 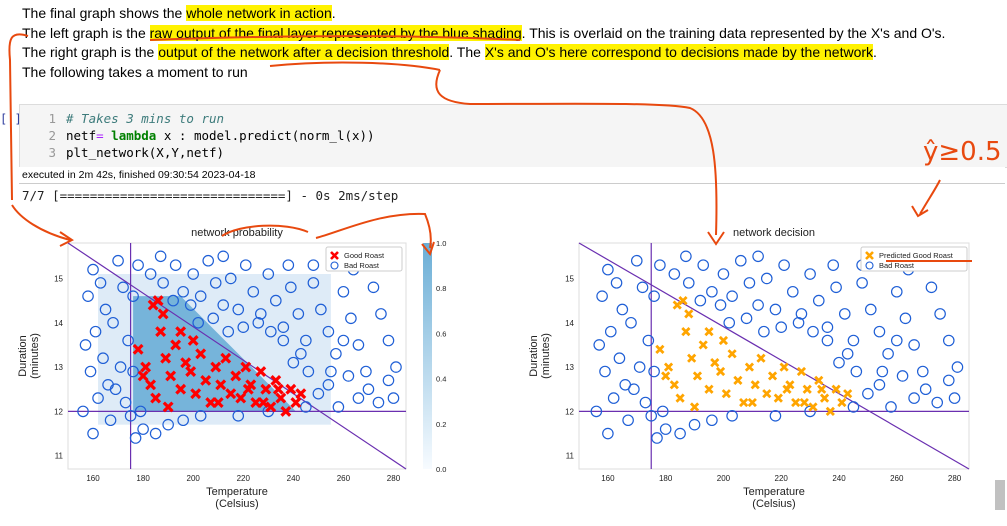 What do you see at coordinates (104, 135) in the screenshot?
I see `code-operator: =` at bounding box center [104, 135].